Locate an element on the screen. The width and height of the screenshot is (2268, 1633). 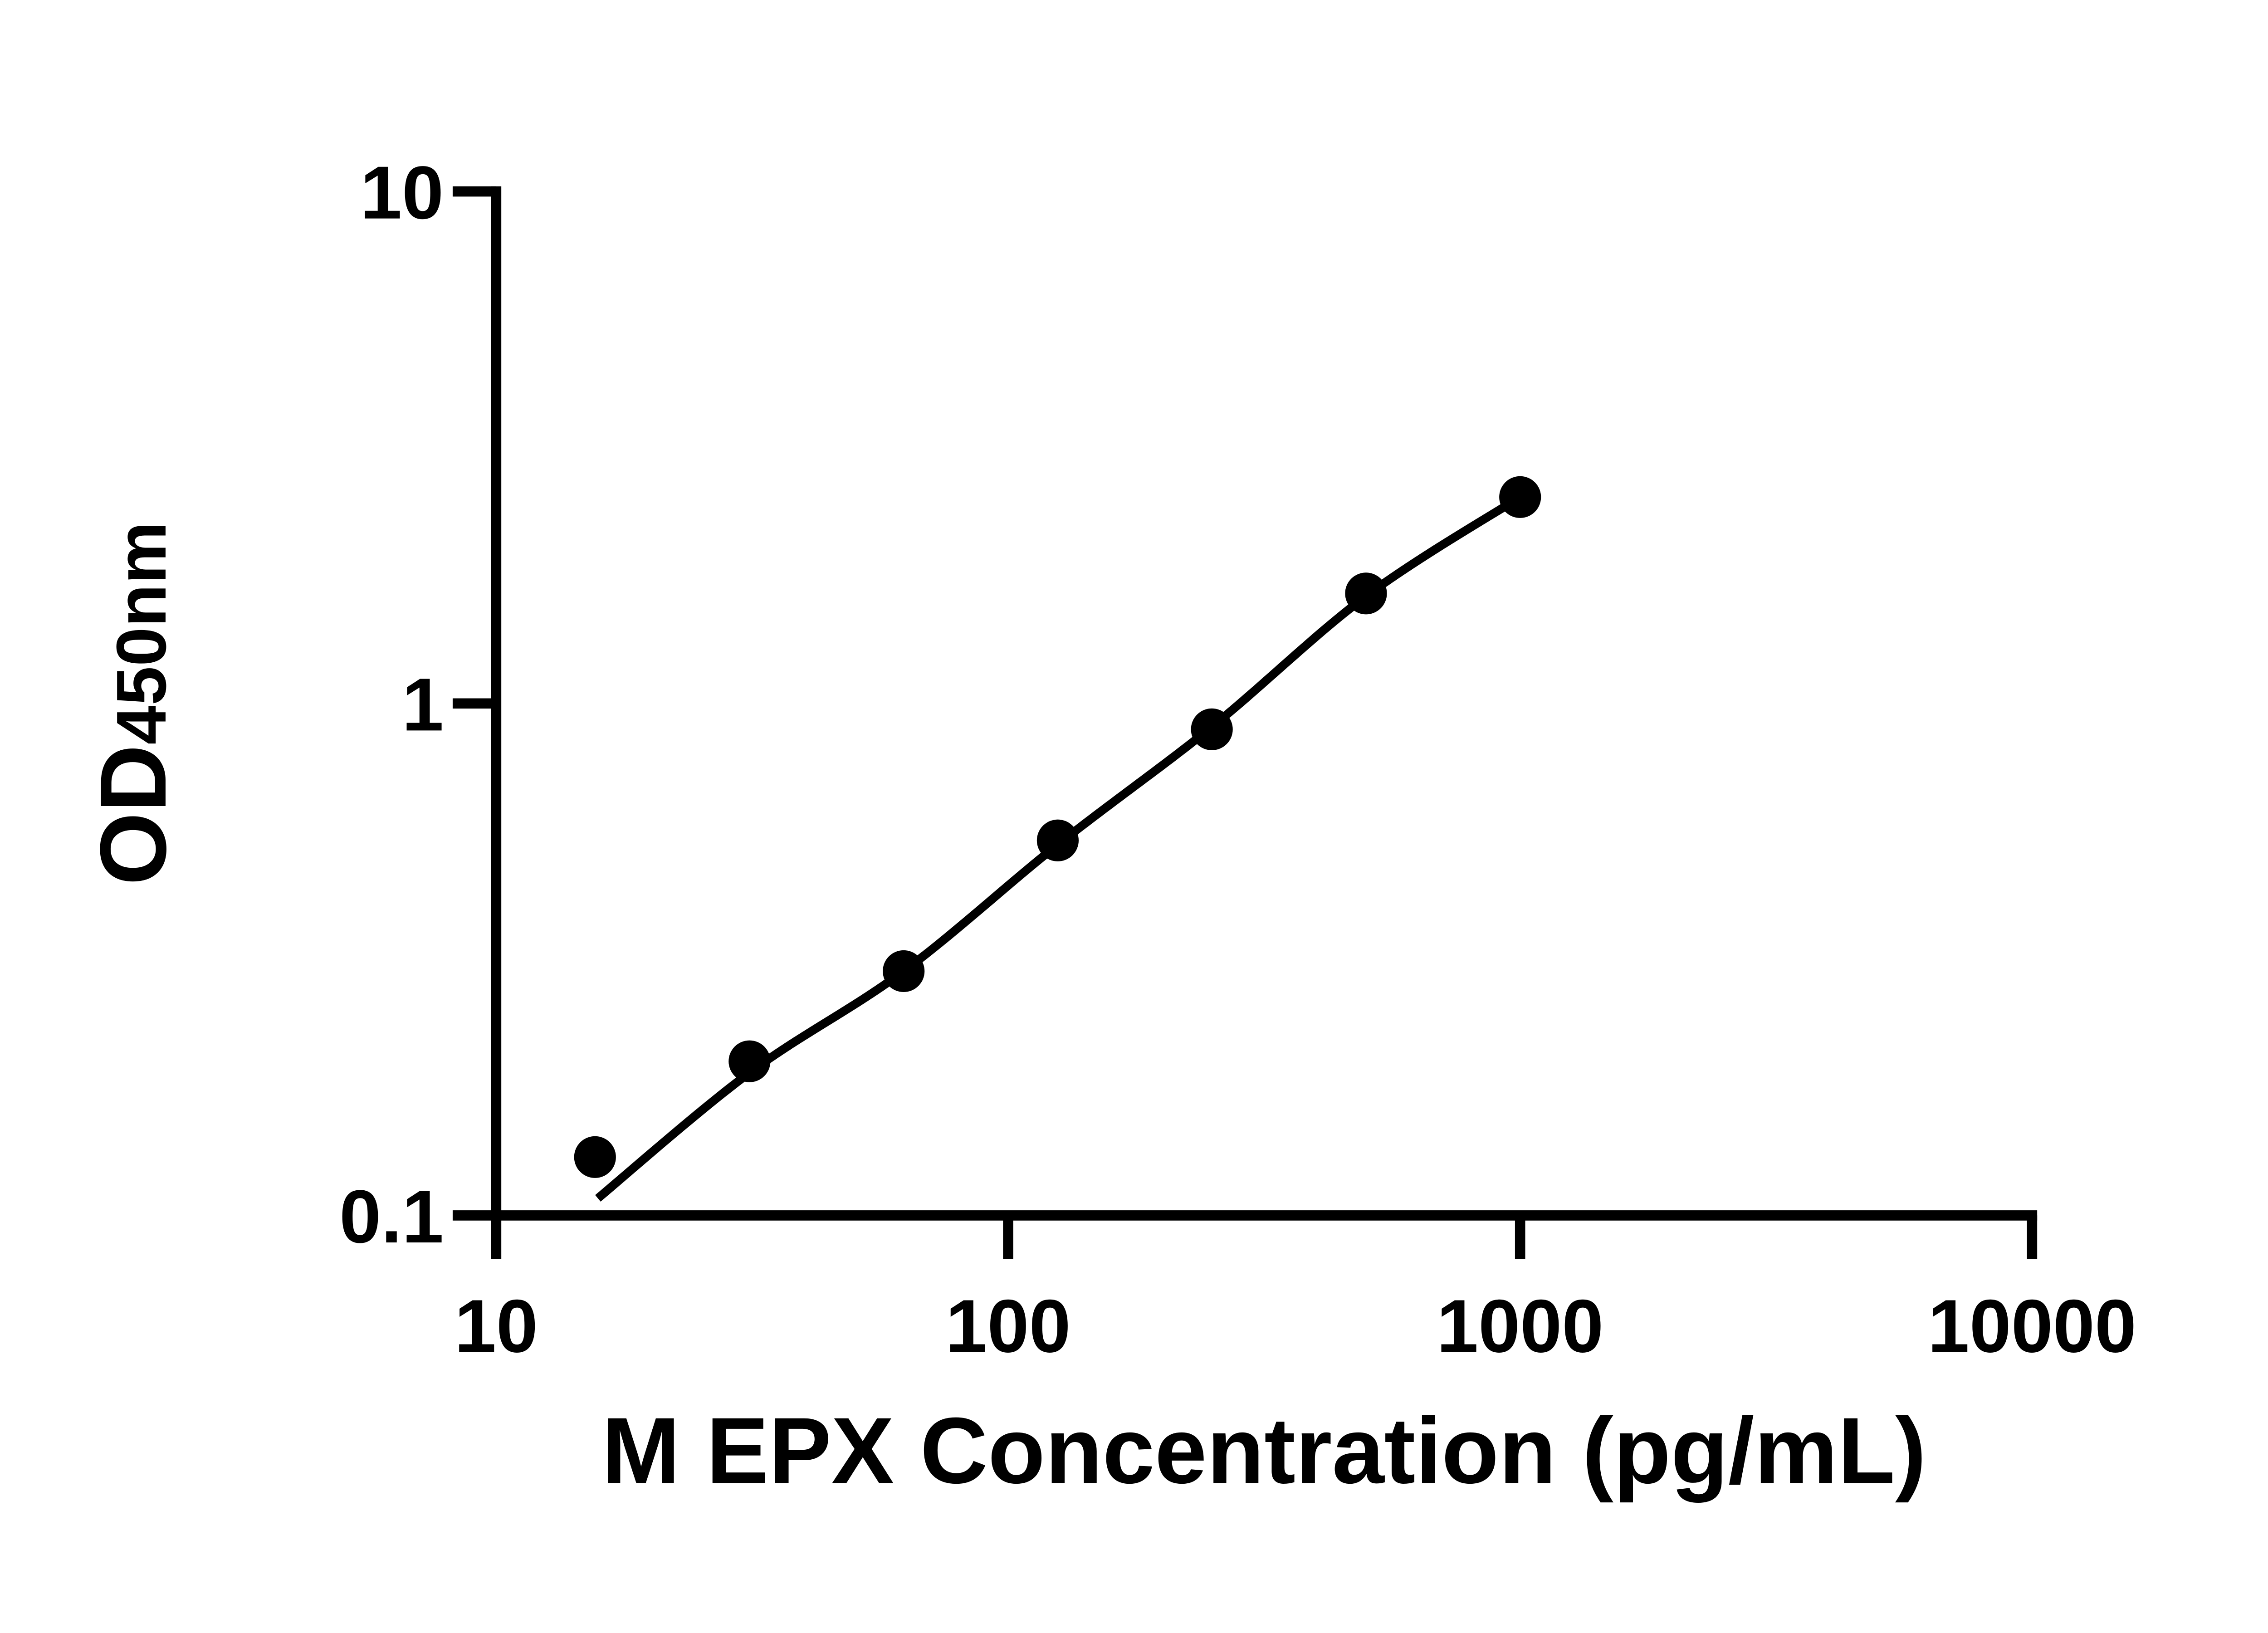
y-tick-label: 1 is located at coordinates (423, 705).